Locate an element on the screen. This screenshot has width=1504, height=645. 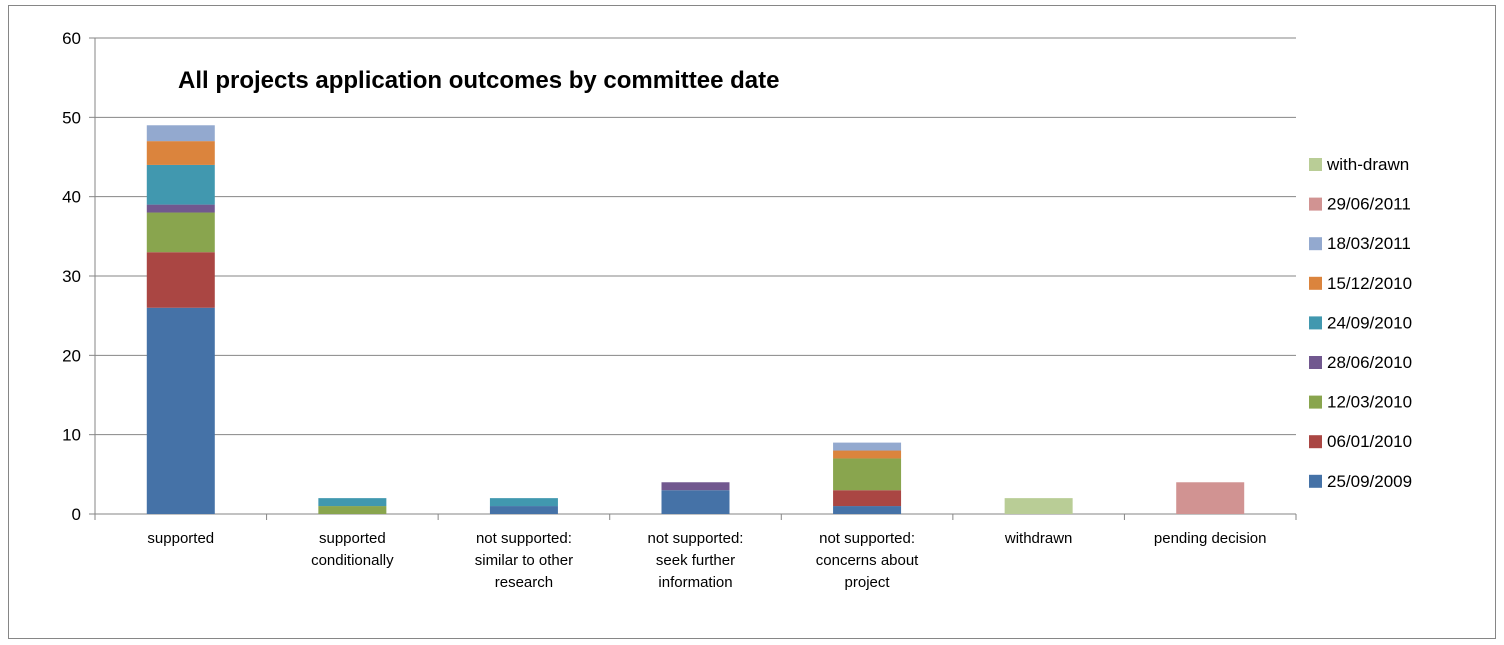
legend-label: 29/06/2011 is located at coordinates (1369, 204).